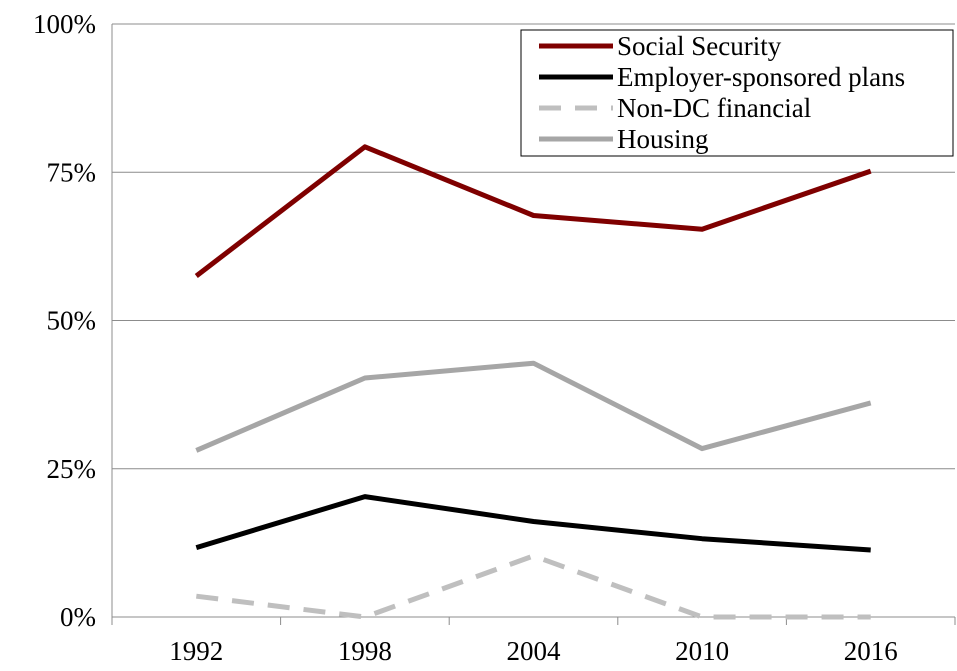 The height and width of the screenshot is (671, 957). Describe the element at coordinates (533, 523) in the screenshot. I see `series-line-employer-sponsored-plans` at that location.